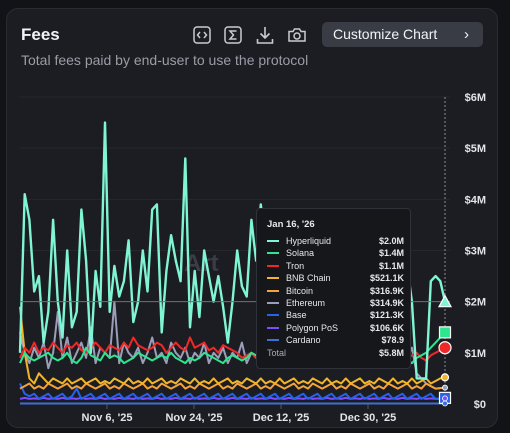 The width and height of the screenshot is (510, 433). What do you see at coordinates (391, 352) in the screenshot?
I see `tooltip-total-value: $5.8M` at bounding box center [391, 352].